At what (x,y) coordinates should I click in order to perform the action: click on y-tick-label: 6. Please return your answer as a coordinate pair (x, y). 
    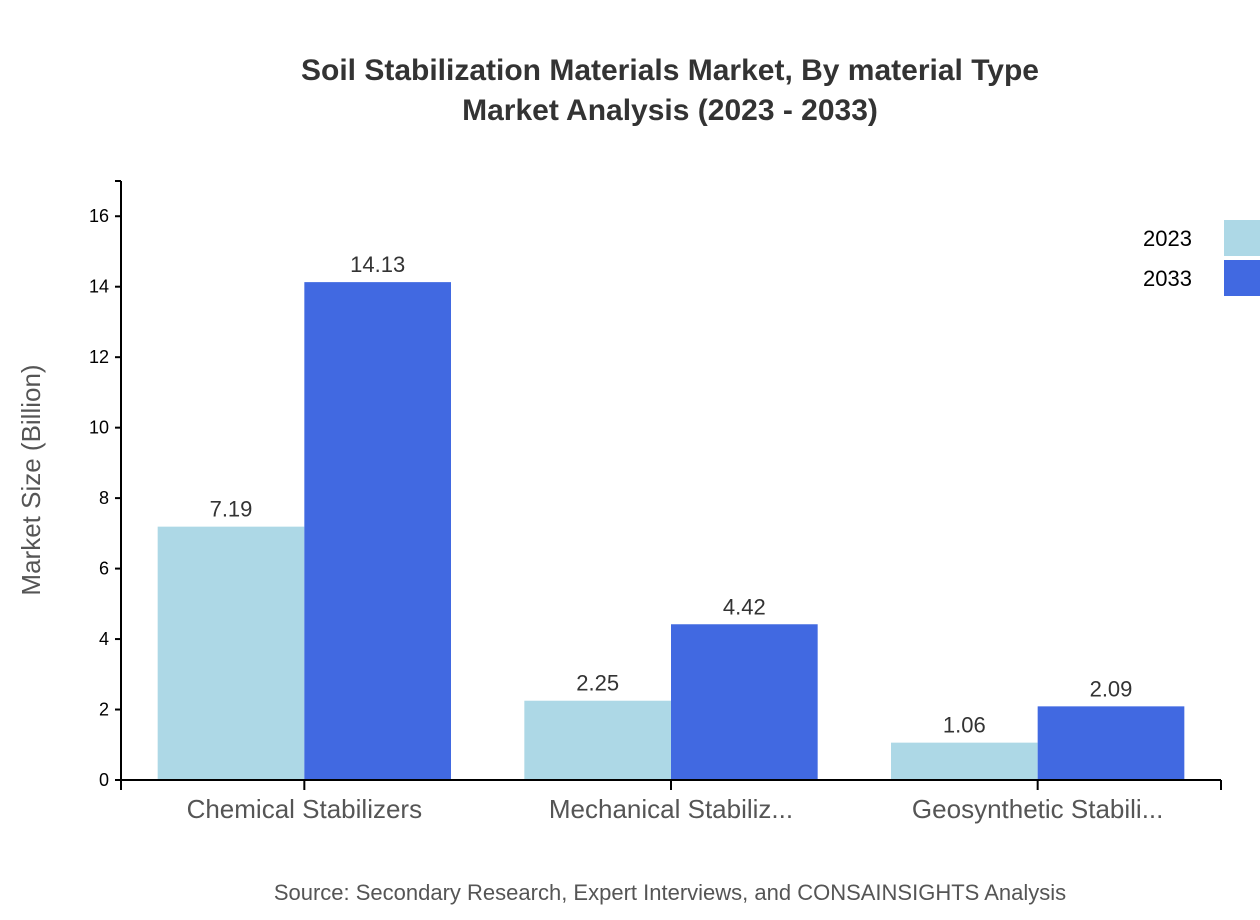
    Looking at the image, I should click on (104, 569).